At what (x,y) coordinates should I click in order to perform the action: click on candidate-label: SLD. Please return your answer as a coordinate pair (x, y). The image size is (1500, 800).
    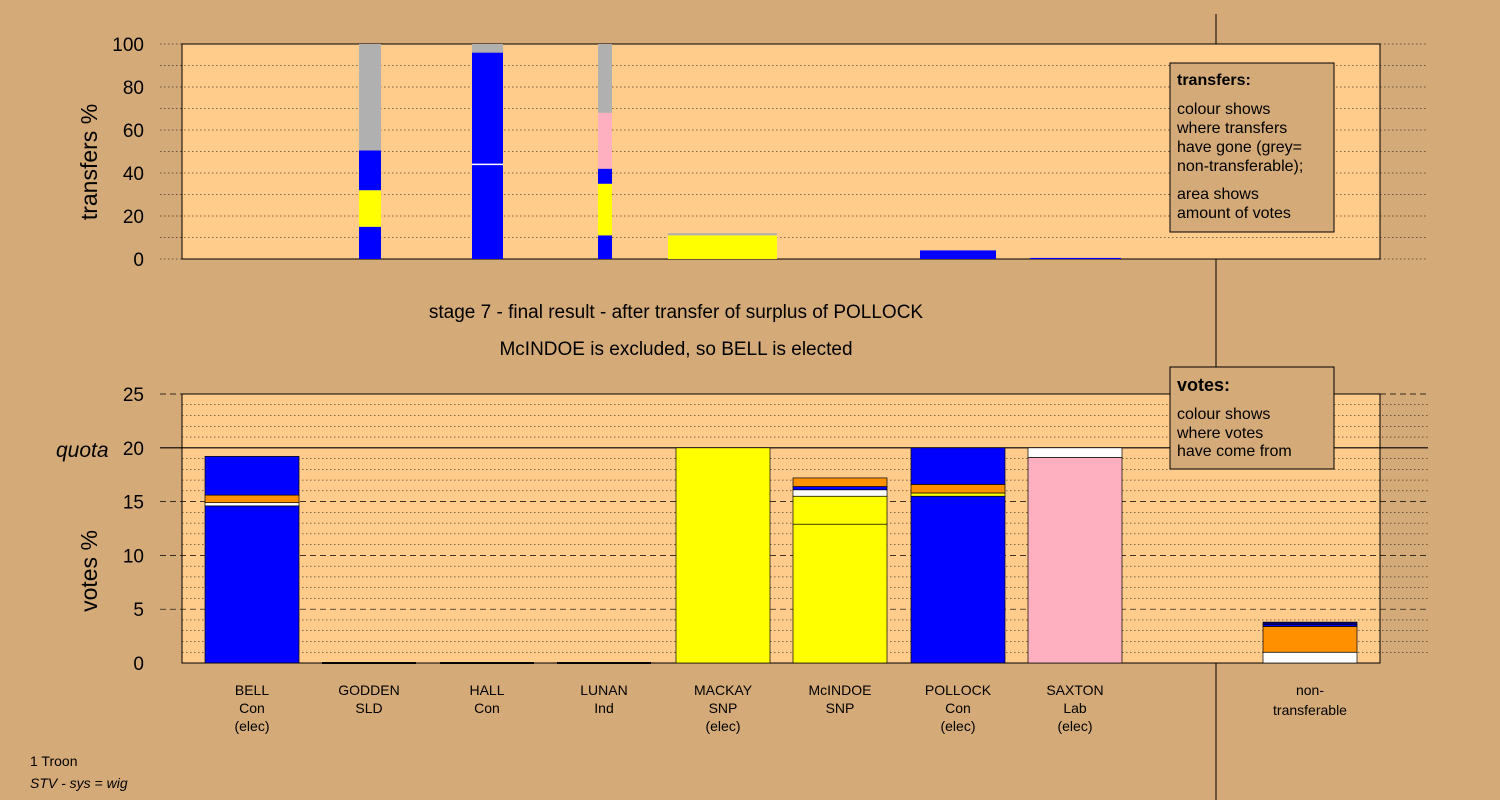
    Looking at the image, I should click on (368, 708).